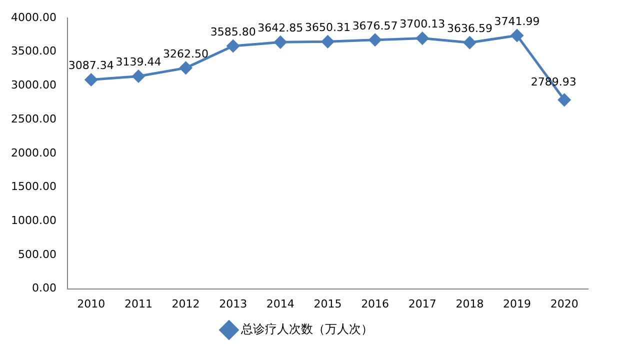 This screenshot has height=354, width=626. I want to click on y-tick-label: 1000.00, so click(33, 220).